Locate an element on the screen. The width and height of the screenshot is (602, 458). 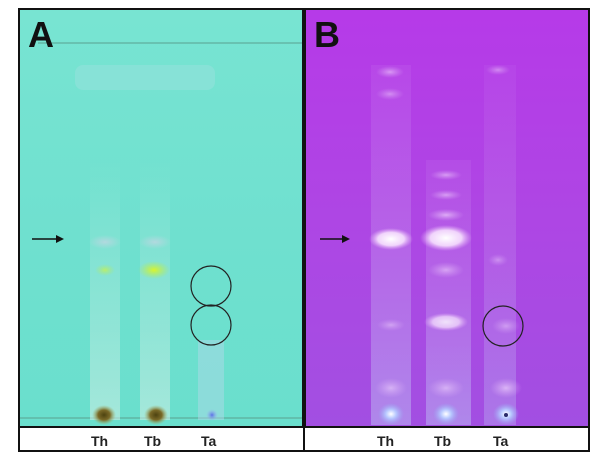
lane-label-tb-a: Tb is located at coordinates (153, 441).